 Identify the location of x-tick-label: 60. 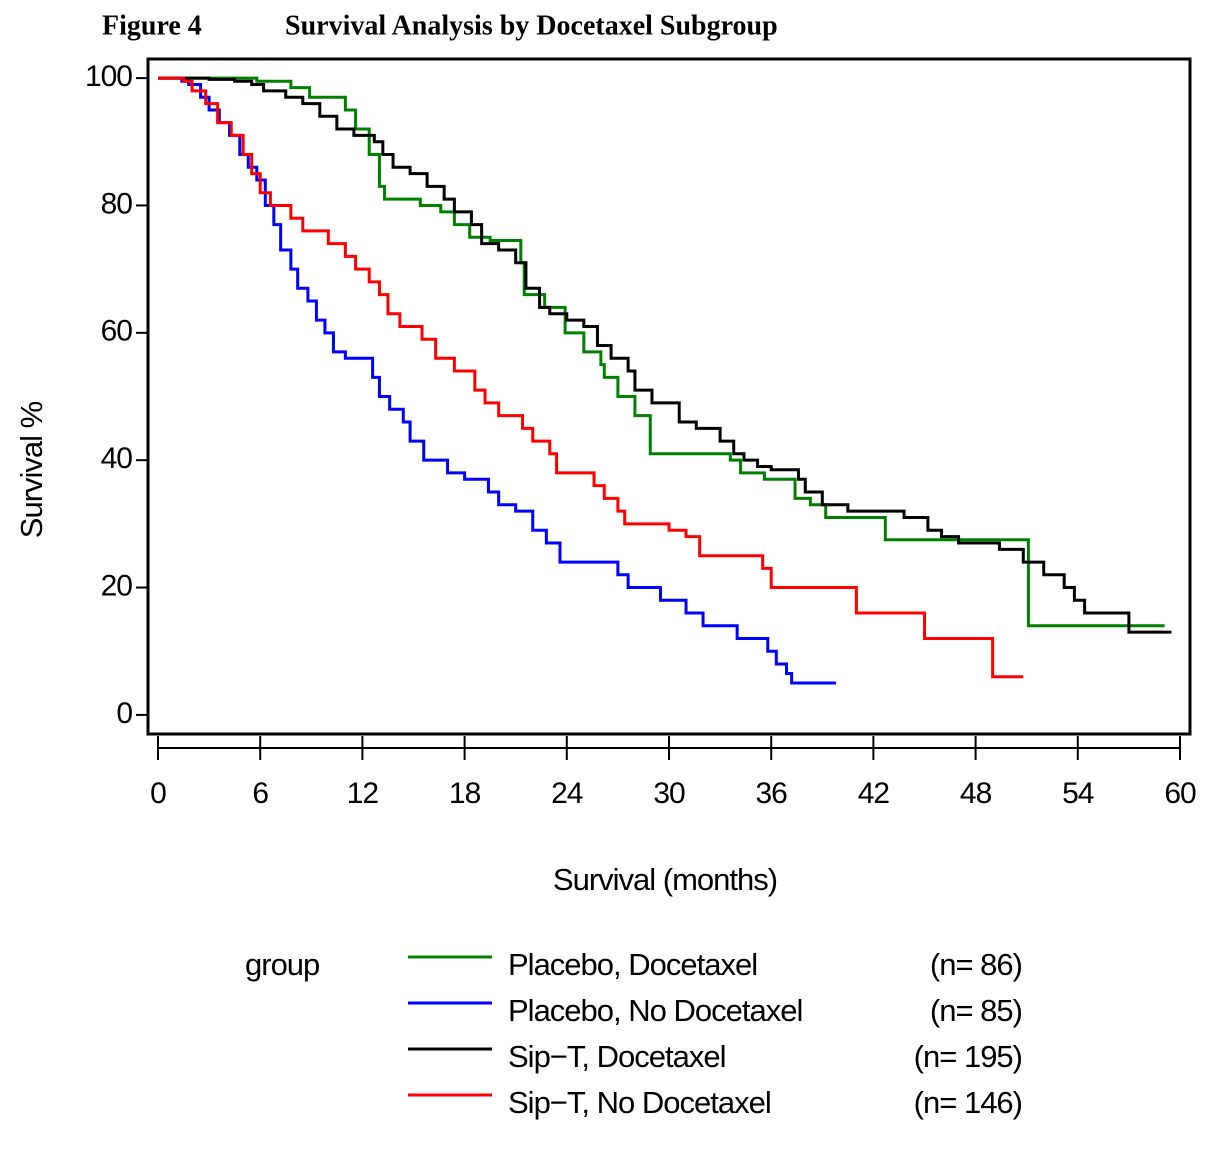
(1180, 793).